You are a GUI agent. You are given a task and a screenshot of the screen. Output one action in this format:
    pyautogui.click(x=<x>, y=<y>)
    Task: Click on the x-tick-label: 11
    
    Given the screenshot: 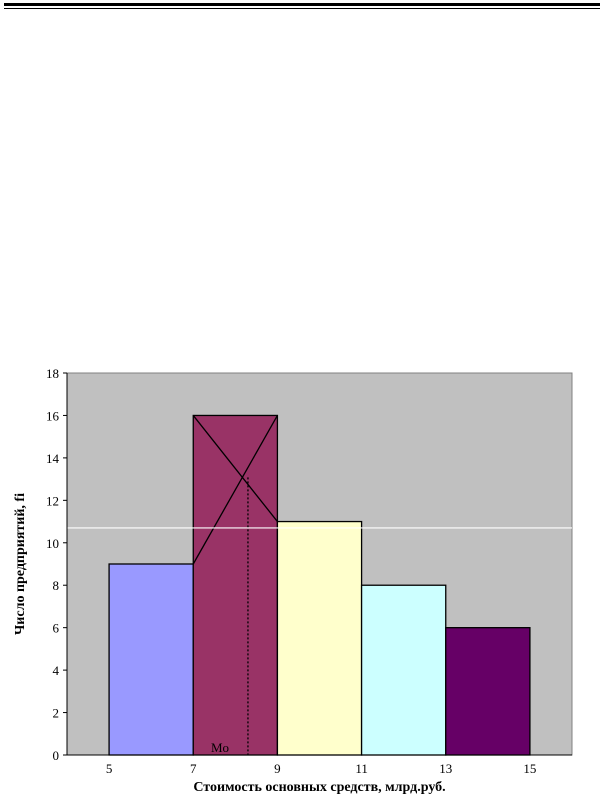 What is the action you would take?
    pyautogui.click(x=361, y=768)
    